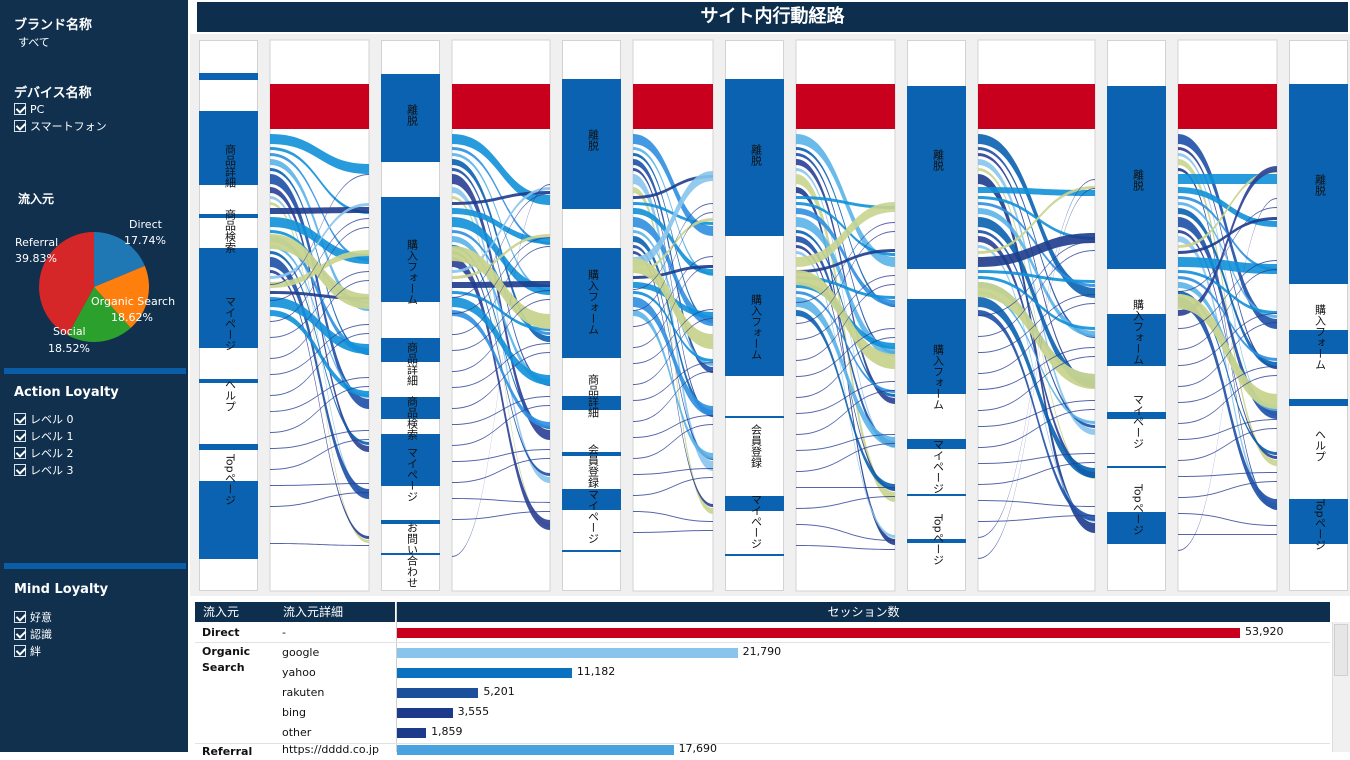 The height and width of the screenshot is (760, 1350). Describe the element at coordinates (60, 126) in the screenshot. I see `device-checkbox-smartphone: スマートフォン` at that location.